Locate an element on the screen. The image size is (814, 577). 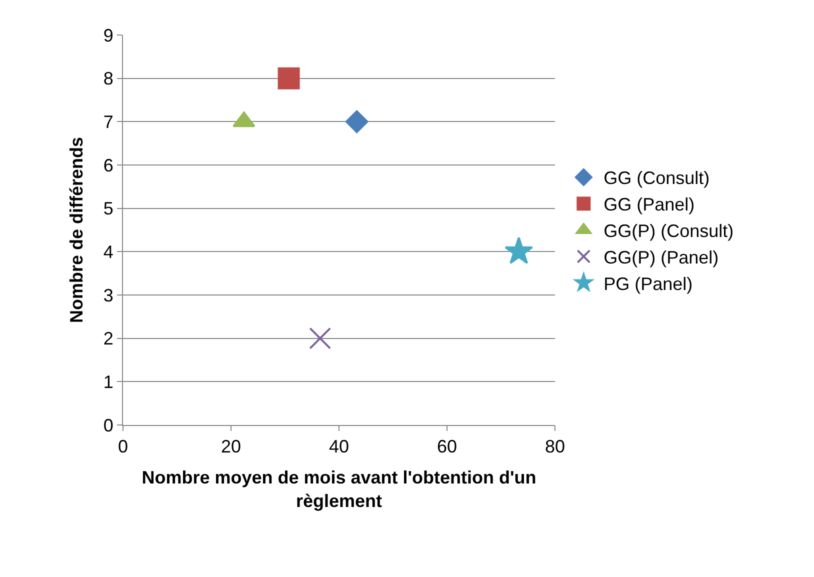
x-tick-label: 0 is located at coordinates (123, 446).